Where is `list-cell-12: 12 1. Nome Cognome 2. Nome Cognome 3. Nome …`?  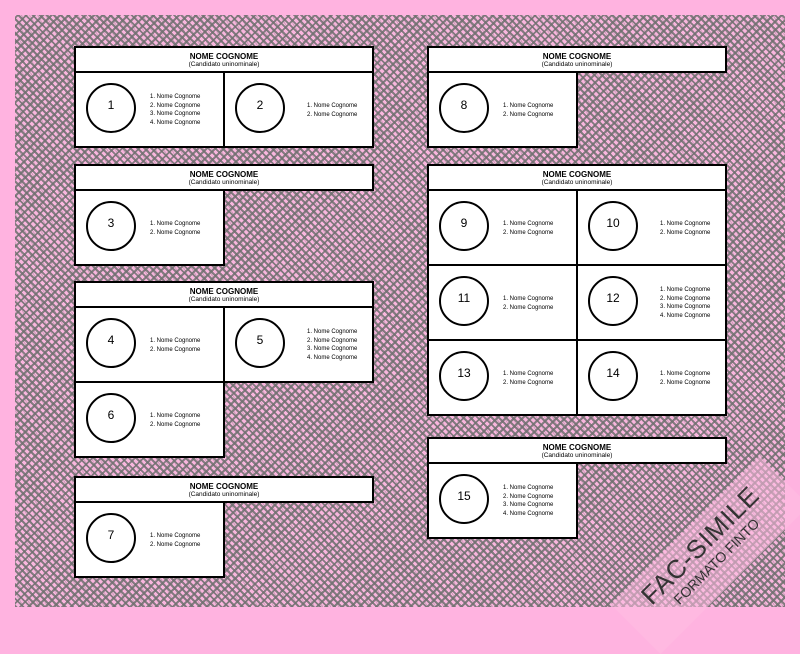
list-cell-12: 12 1. Nome Cognome 2. Nome Cognome 3. Nome … is located at coordinates (651, 302).